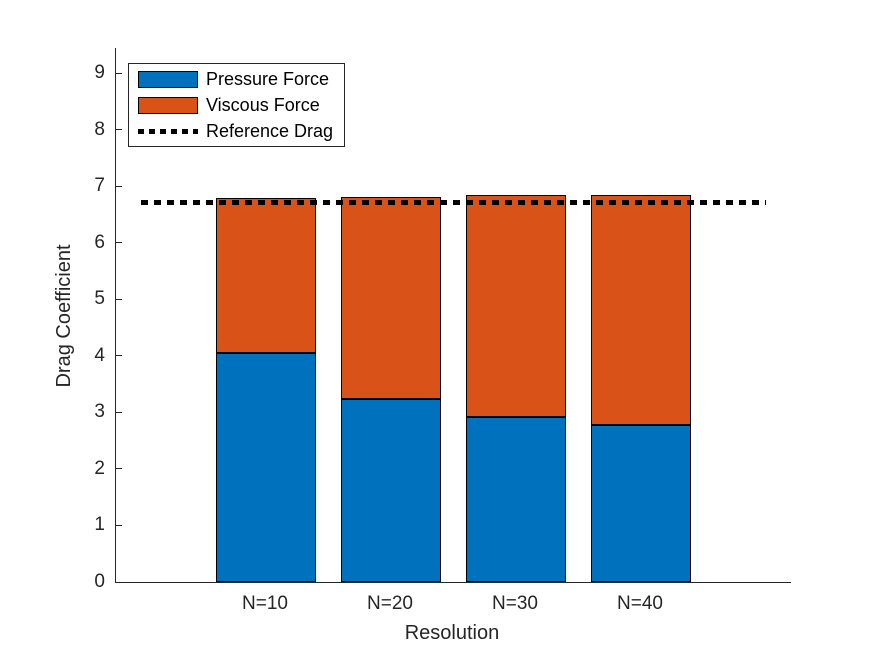 The image size is (875, 656). I want to click on x-tick-label-n10: N=10, so click(265, 603).